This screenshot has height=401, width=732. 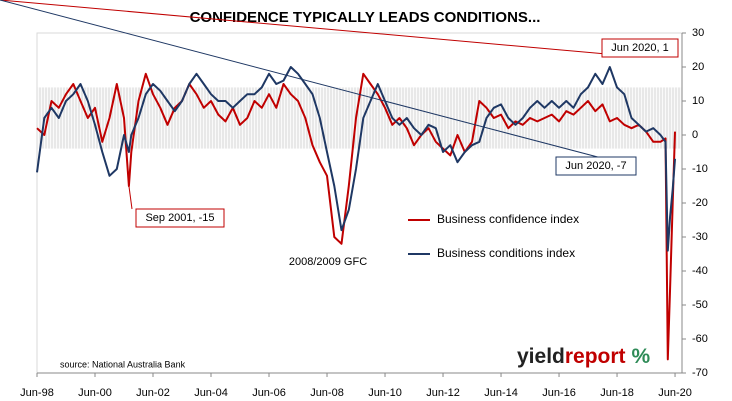 I want to click on y-tick-label: 10, so click(x=698, y=101).